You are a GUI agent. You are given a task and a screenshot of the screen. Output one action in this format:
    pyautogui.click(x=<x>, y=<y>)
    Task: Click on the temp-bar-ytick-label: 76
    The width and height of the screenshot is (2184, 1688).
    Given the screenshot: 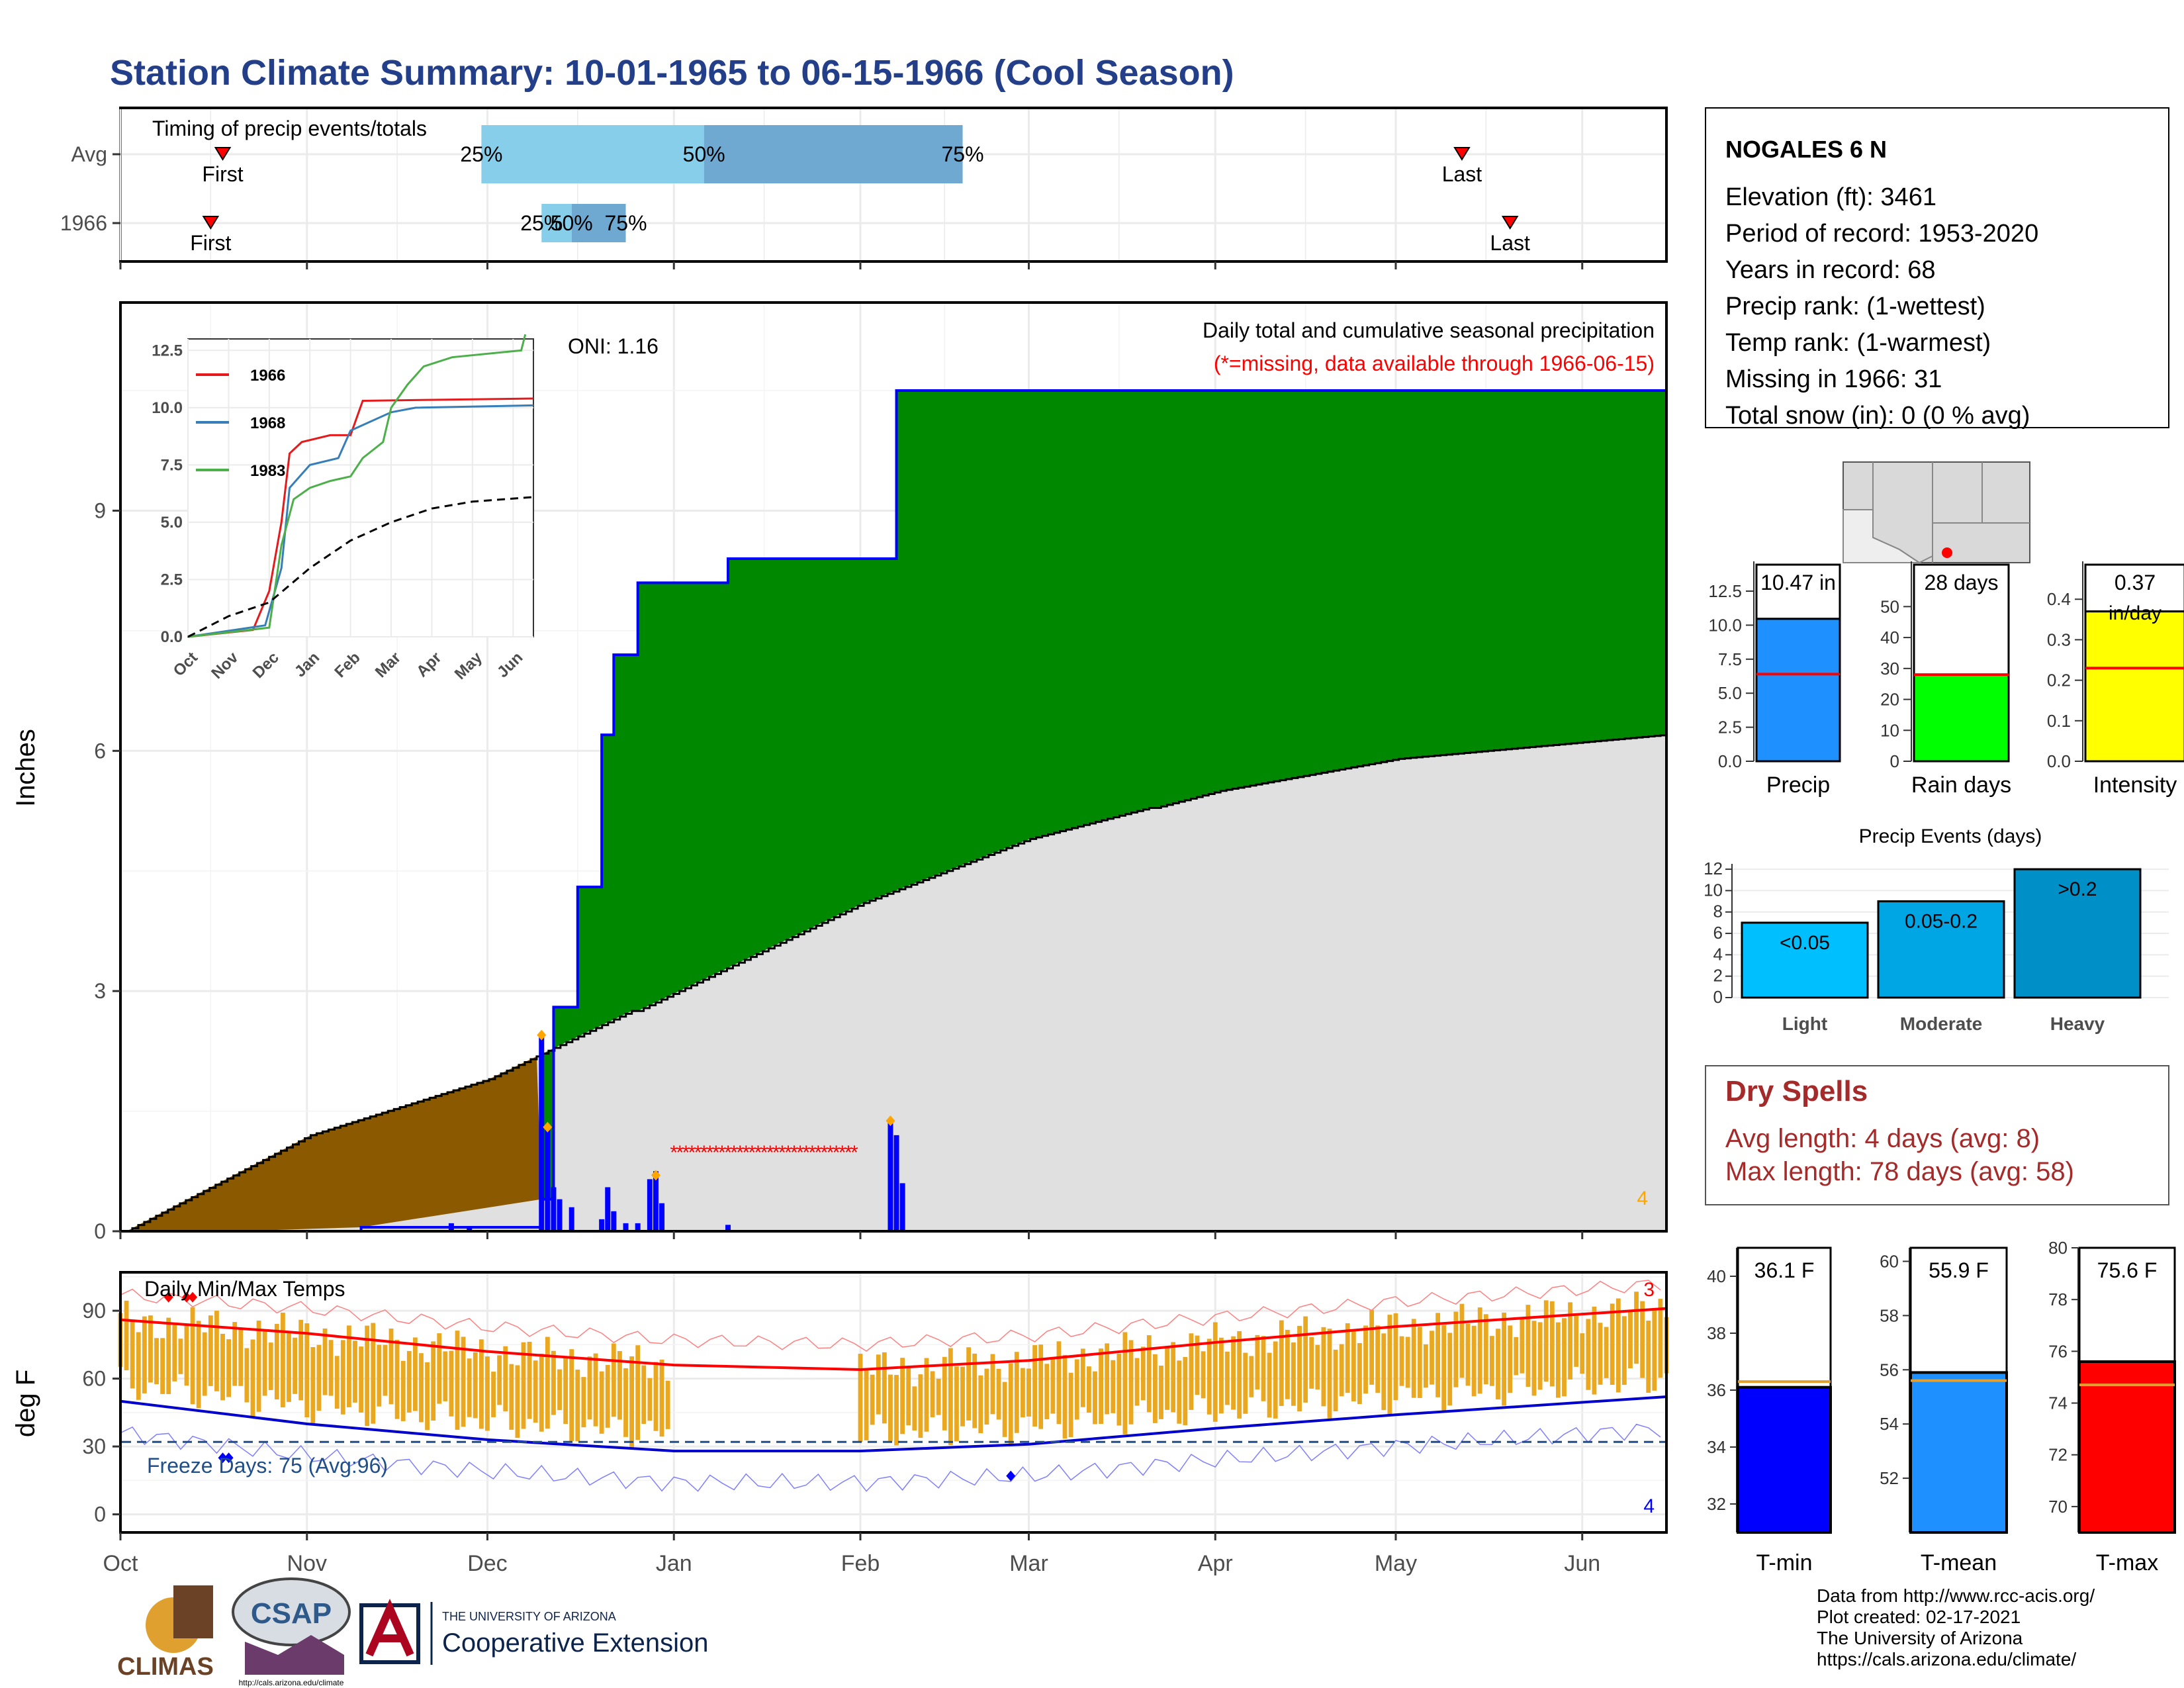 What is the action you would take?
    pyautogui.click(x=2058, y=1351)
    